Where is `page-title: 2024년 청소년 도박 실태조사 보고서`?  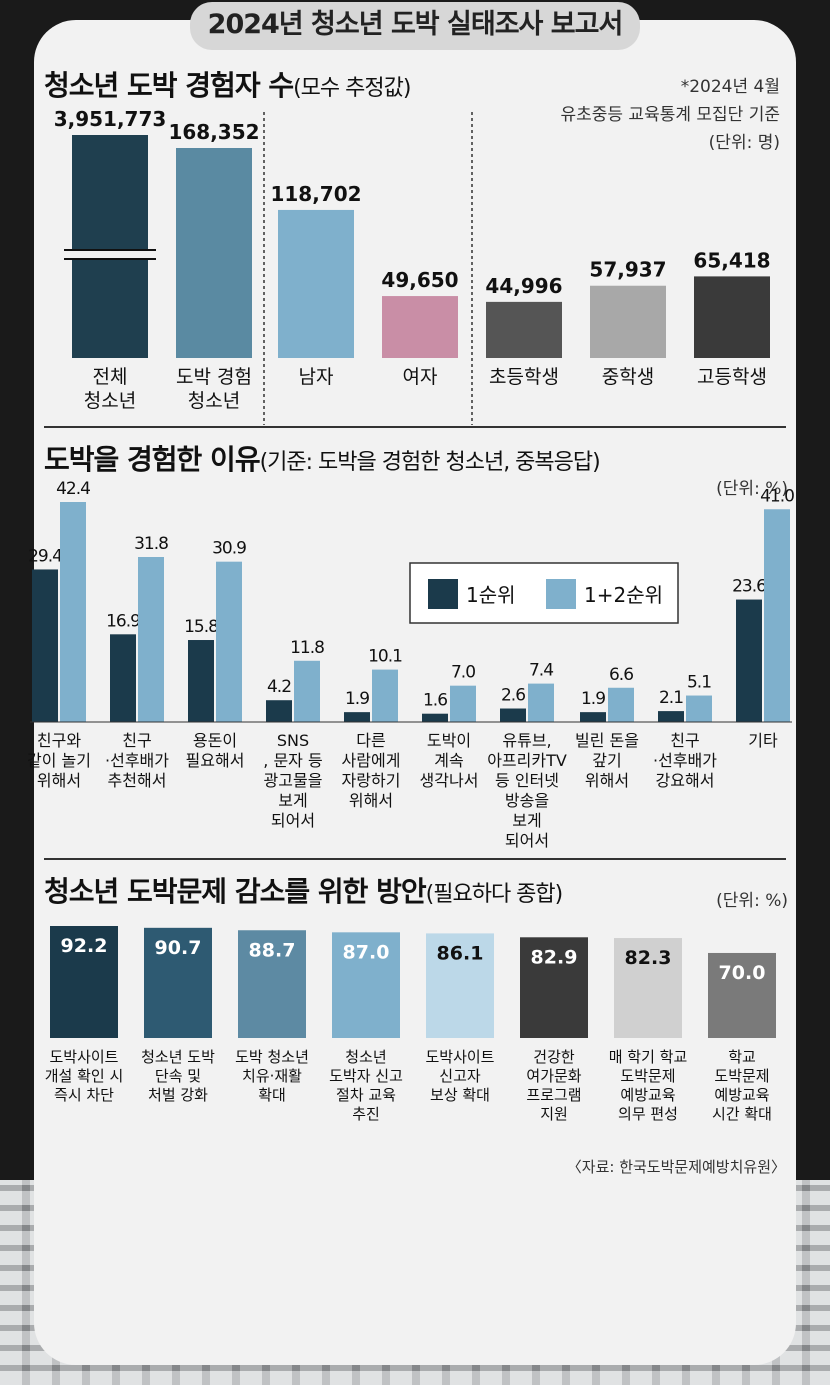 page-title: 2024년 청소년 도박 실태조사 보고서 is located at coordinates (415, 26).